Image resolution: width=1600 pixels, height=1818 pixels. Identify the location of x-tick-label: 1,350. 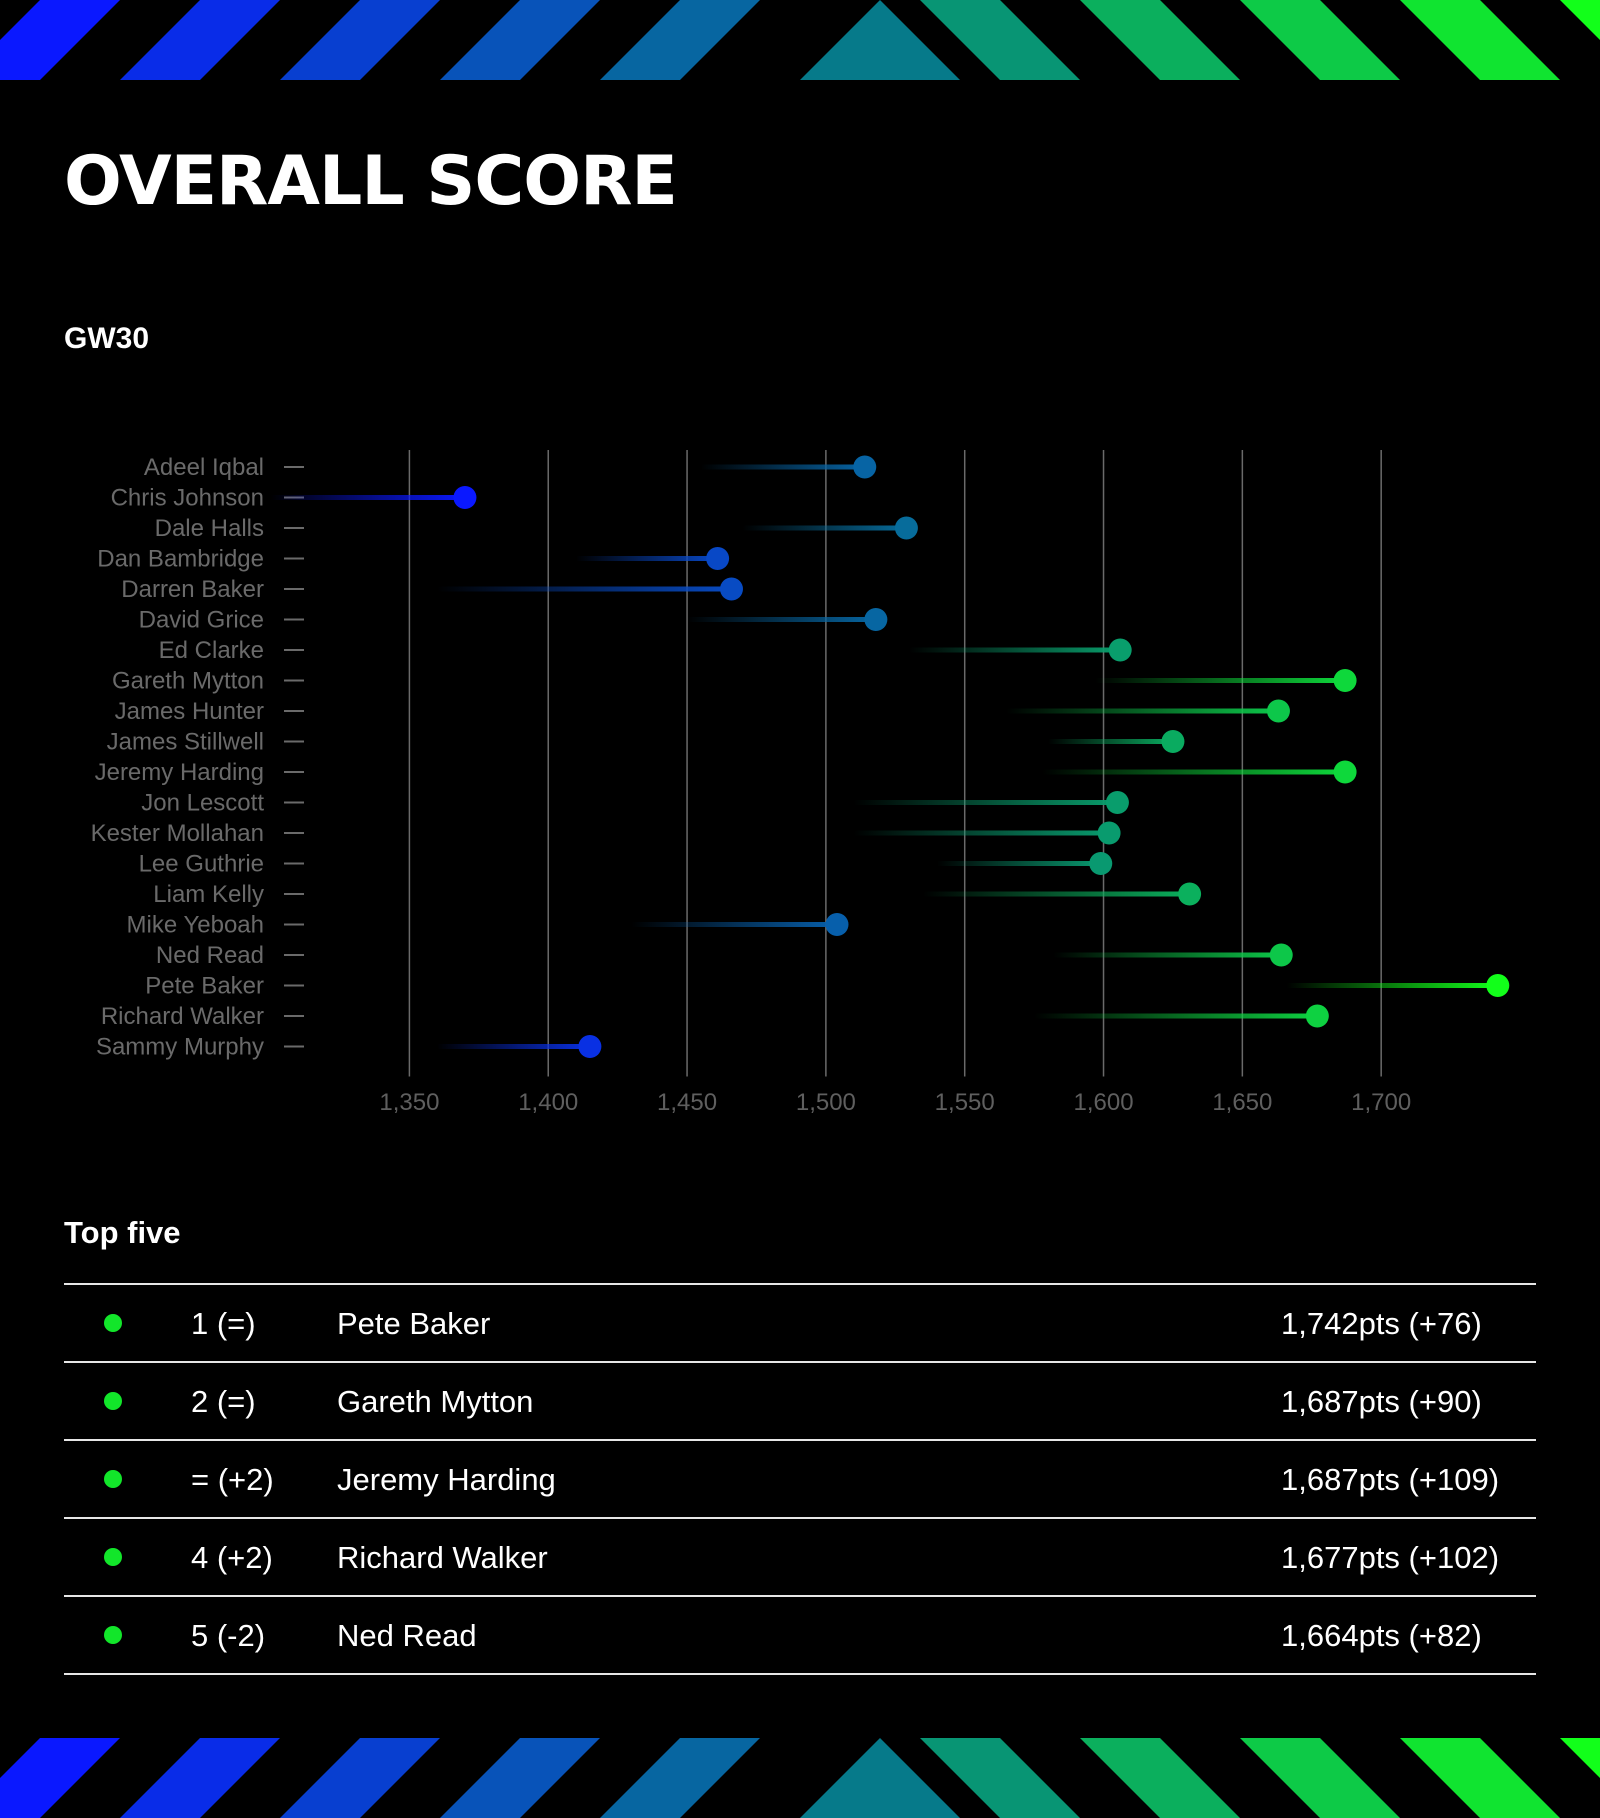
(409, 1102).